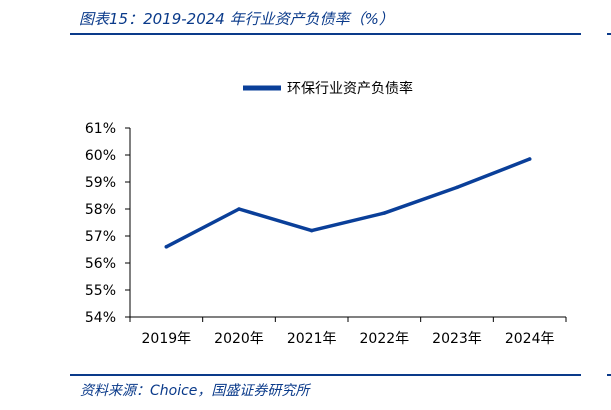  I want to click on series-line, so click(348, 203).